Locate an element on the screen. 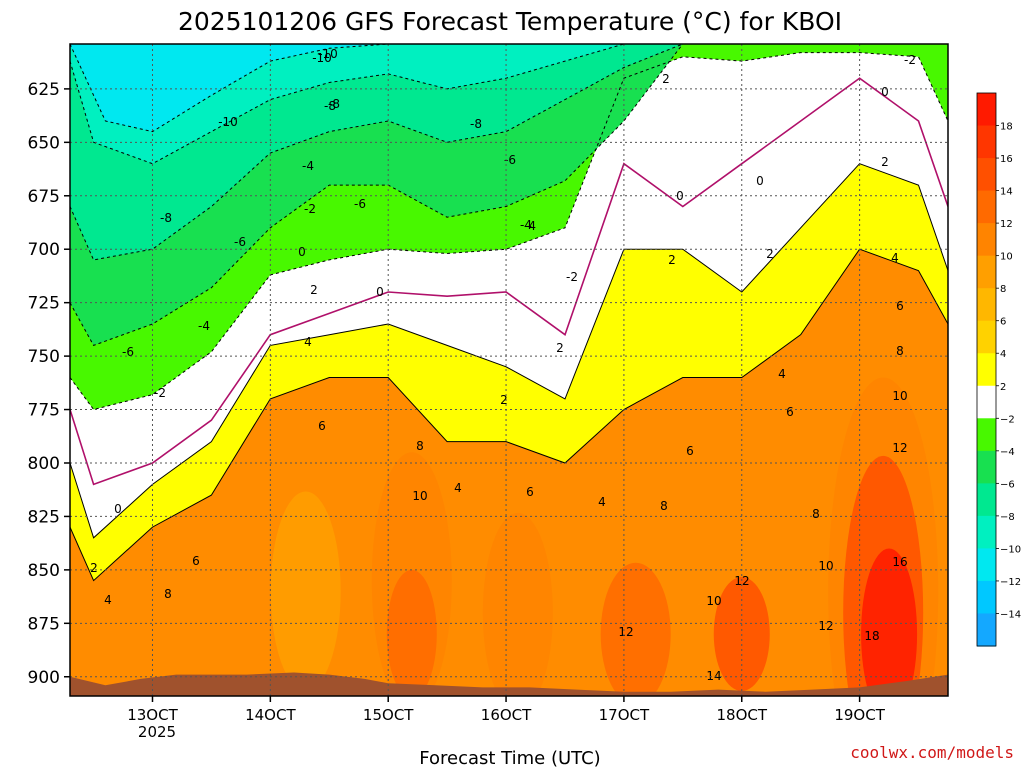 This screenshot has height=768, width=1024. contour-label: -4 is located at coordinates (204, 326).